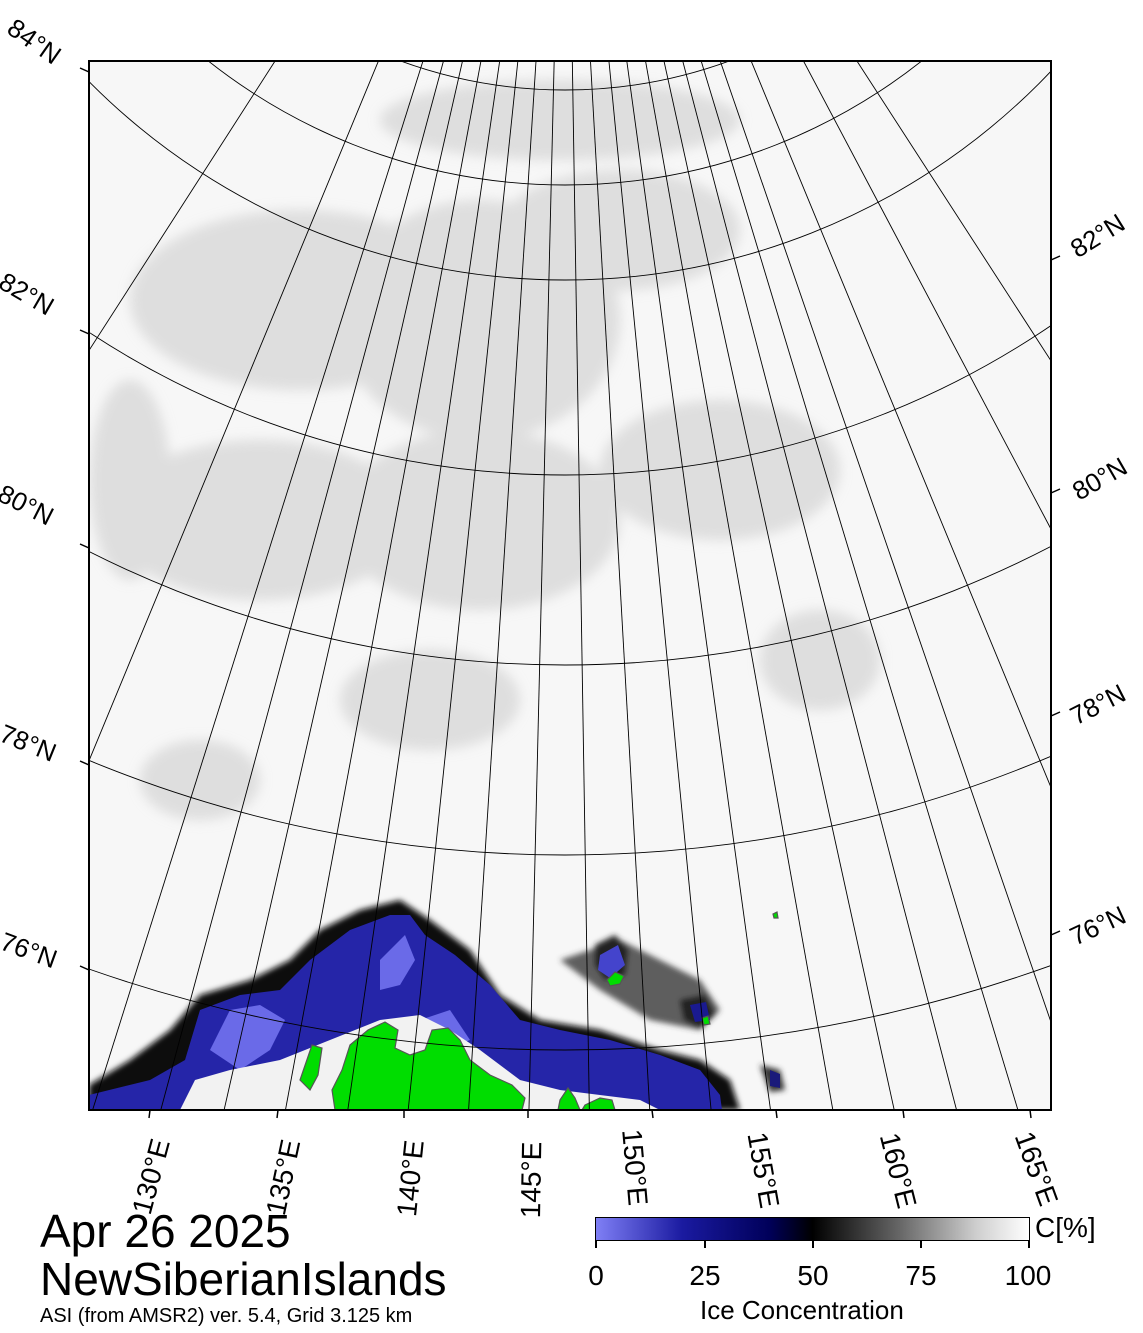 The image size is (1143, 1333). Describe the element at coordinates (615, 979) in the screenshot. I see `bennett-island` at that location.